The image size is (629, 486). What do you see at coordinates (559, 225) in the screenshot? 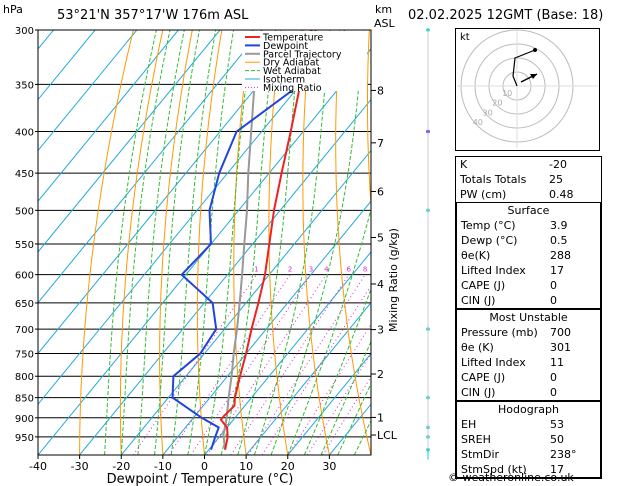
I see `row-value: 3.9` at bounding box center [559, 225].